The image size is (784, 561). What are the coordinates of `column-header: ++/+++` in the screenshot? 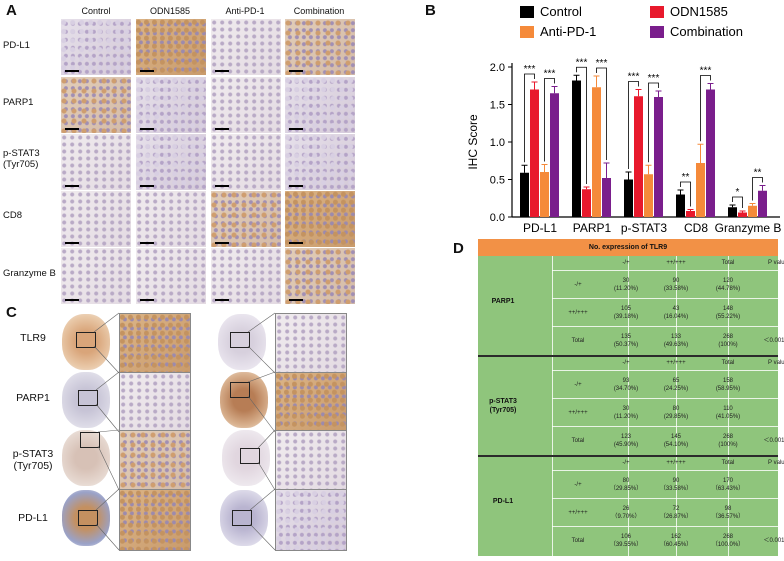 It's located at (676, 363).